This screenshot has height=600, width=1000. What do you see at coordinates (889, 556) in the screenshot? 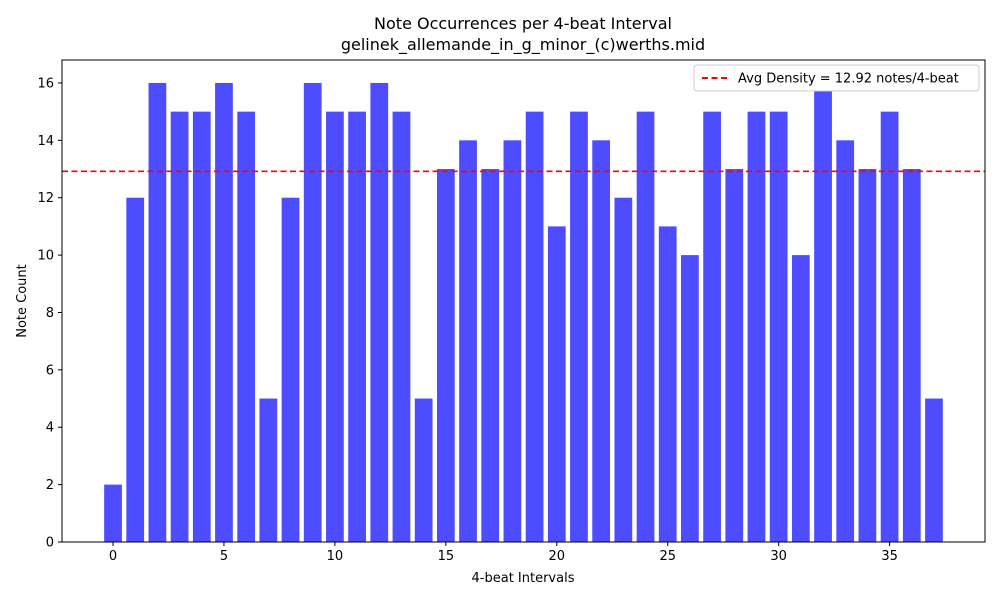
I see `x-tick-label-35: 35` at bounding box center [889, 556].